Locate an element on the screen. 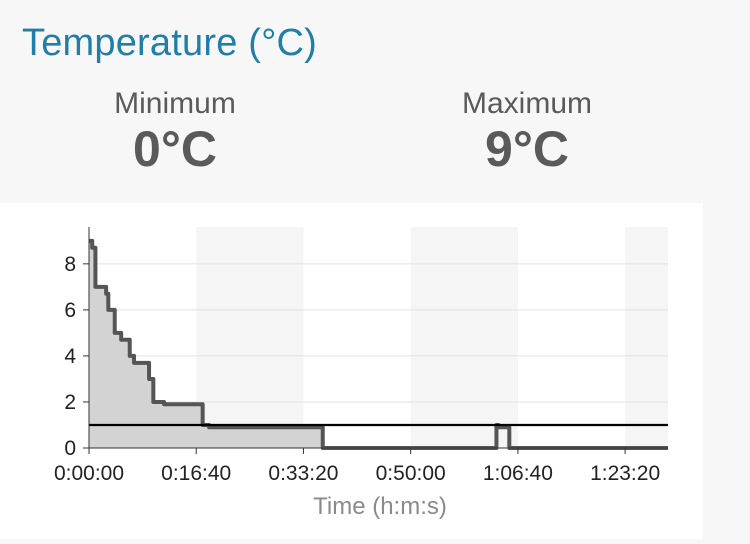 This screenshot has height=544, width=750. maximum-stat: Maximum 9°C is located at coordinates (527, 131).